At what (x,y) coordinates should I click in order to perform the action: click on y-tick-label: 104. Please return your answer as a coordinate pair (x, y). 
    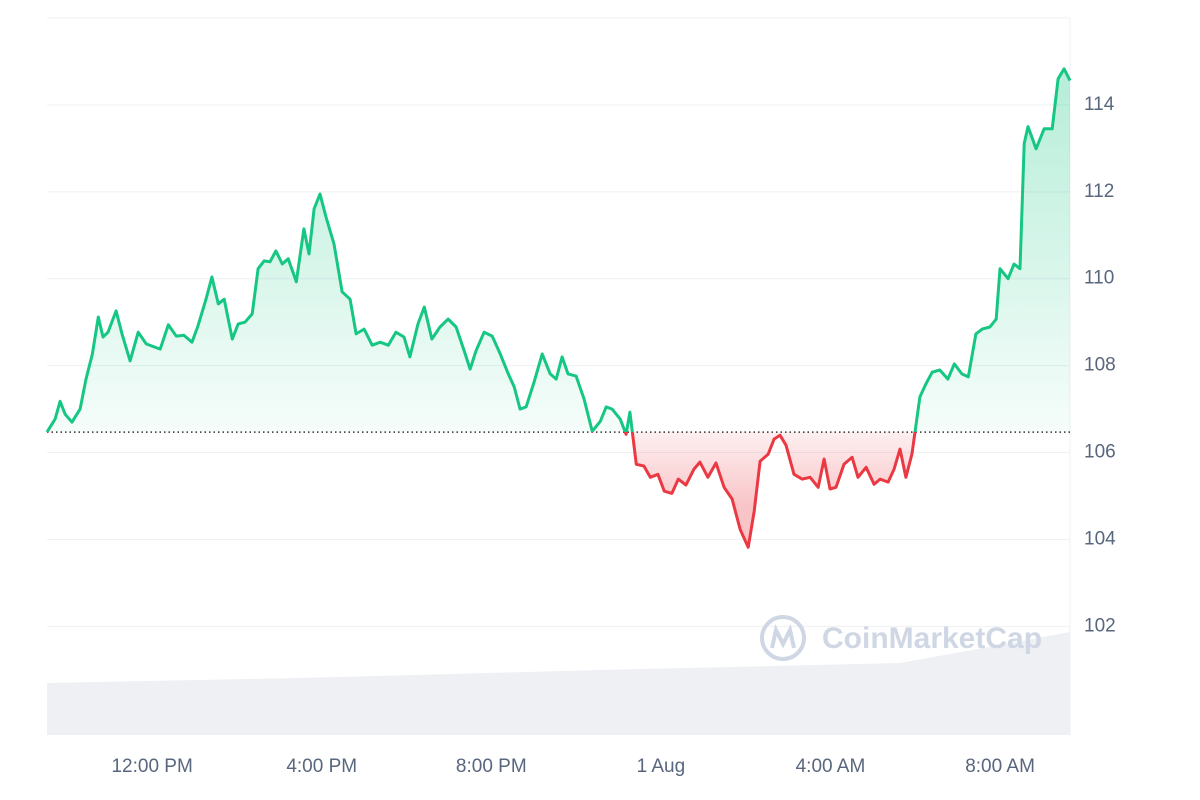
    Looking at the image, I should click on (1100, 538).